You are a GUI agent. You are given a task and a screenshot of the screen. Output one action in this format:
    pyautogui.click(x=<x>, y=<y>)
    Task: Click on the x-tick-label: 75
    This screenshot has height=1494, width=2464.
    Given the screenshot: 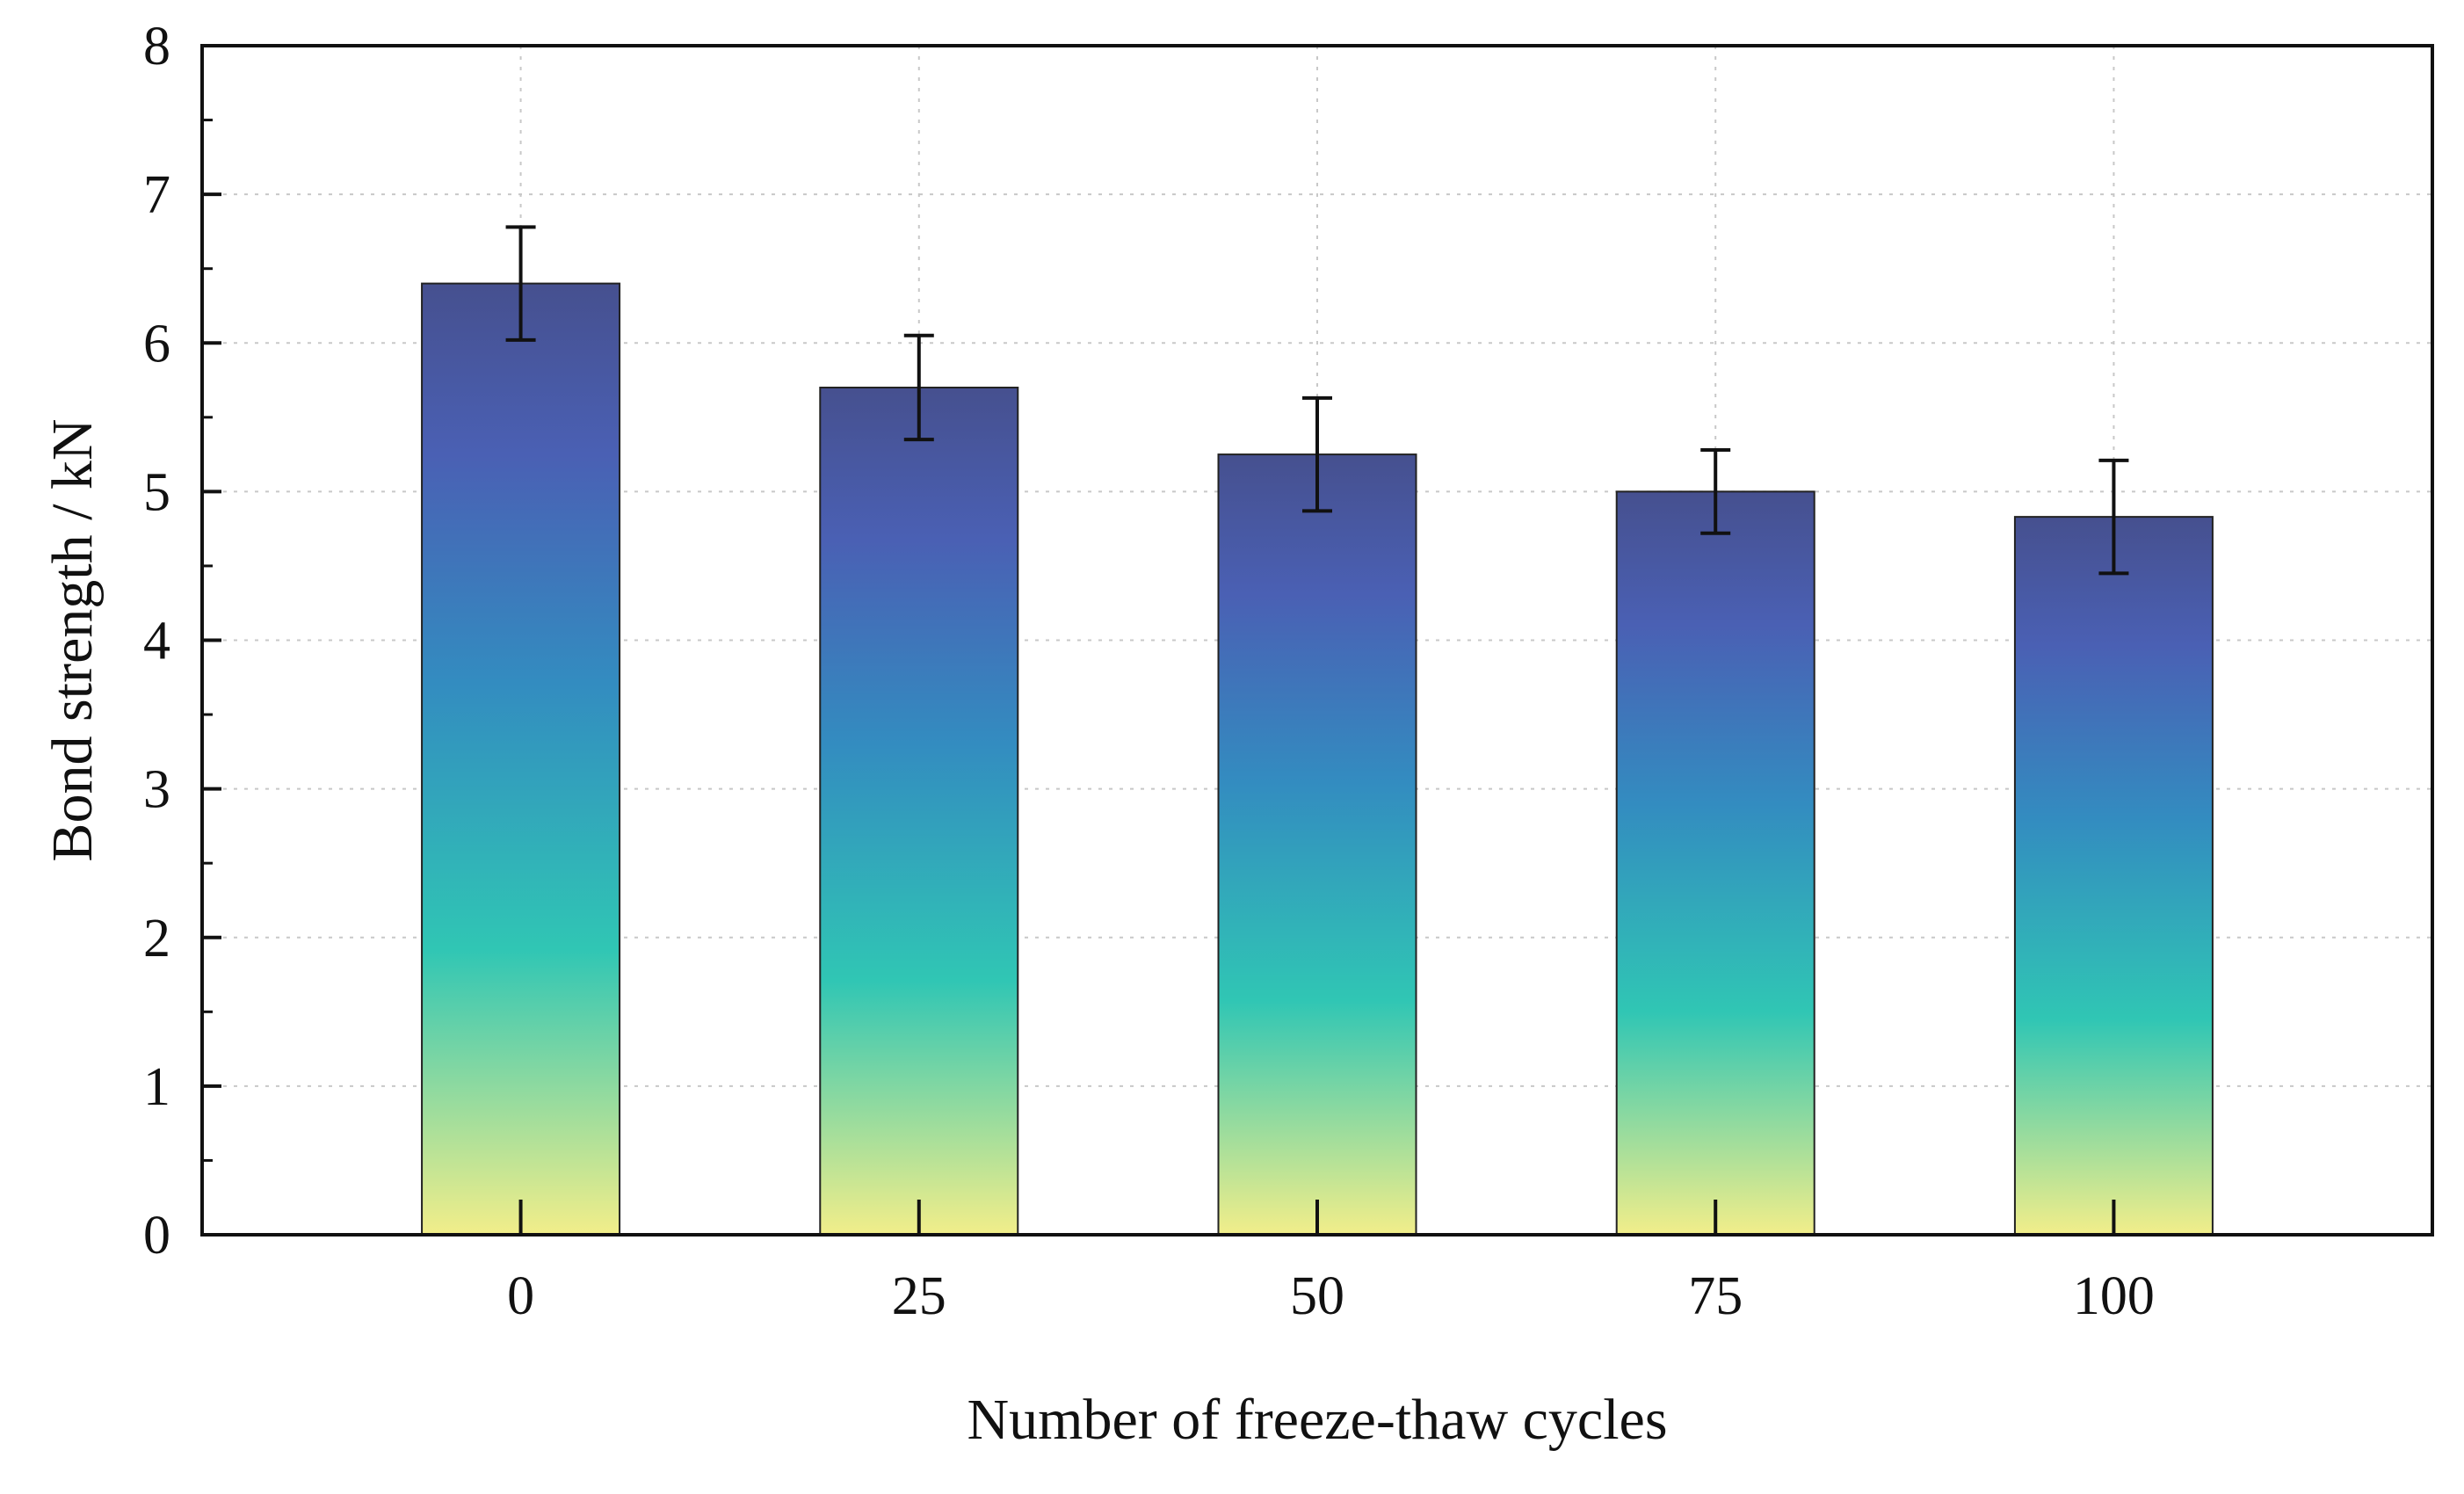 What is the action you would take?
    pyautogui.click(x=1715, y=1296)
    